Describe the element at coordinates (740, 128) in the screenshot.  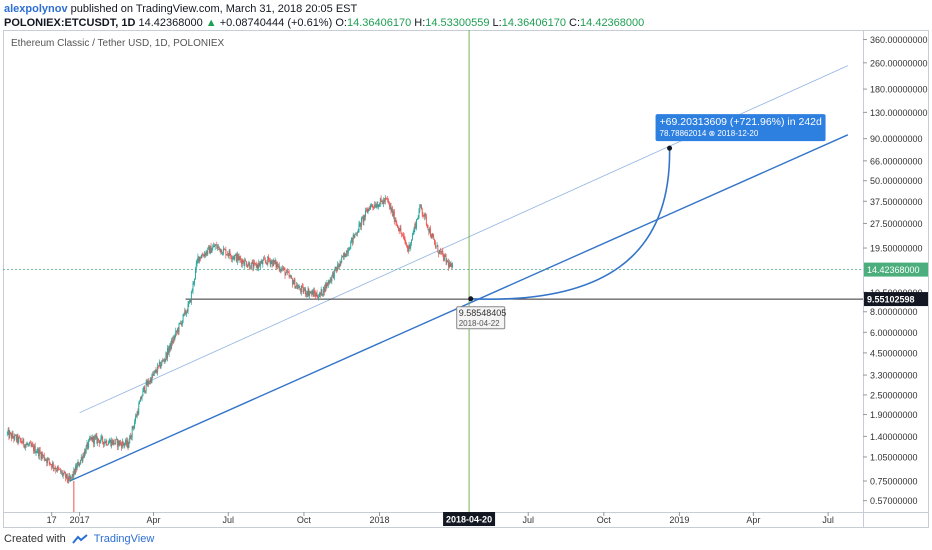
I see `projection-tooltip-box` at that location.